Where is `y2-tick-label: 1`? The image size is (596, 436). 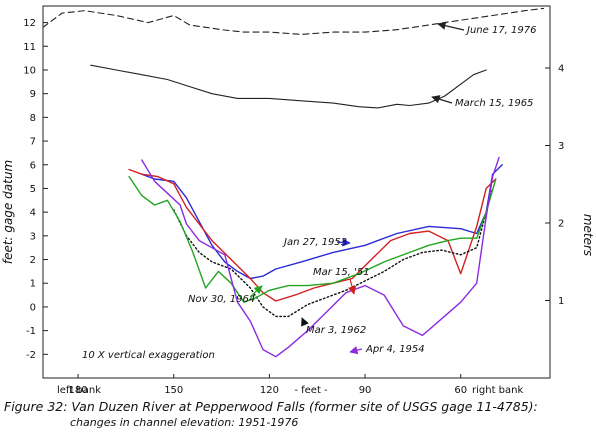 y2-tick-label: 1 is located at coordinates (561, 301).